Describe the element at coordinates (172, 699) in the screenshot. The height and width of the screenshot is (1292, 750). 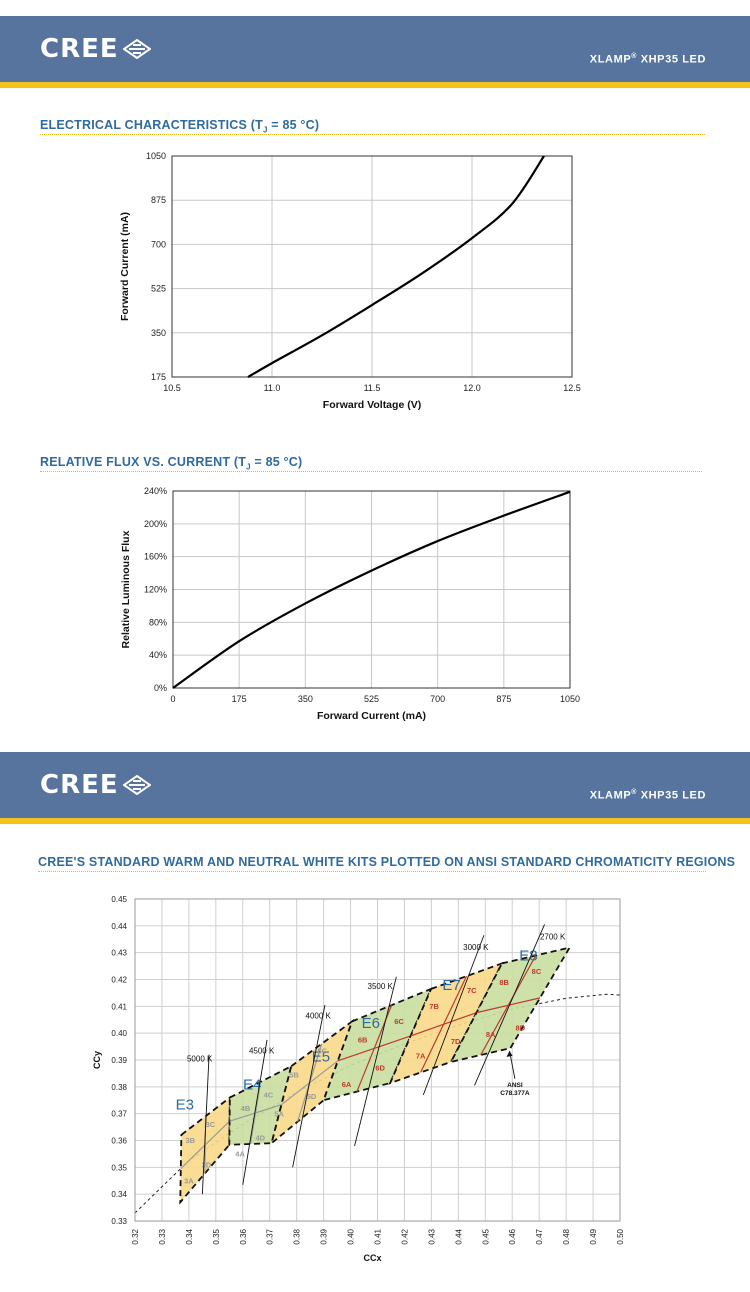
I see `x-tick-label: 0` at that location.